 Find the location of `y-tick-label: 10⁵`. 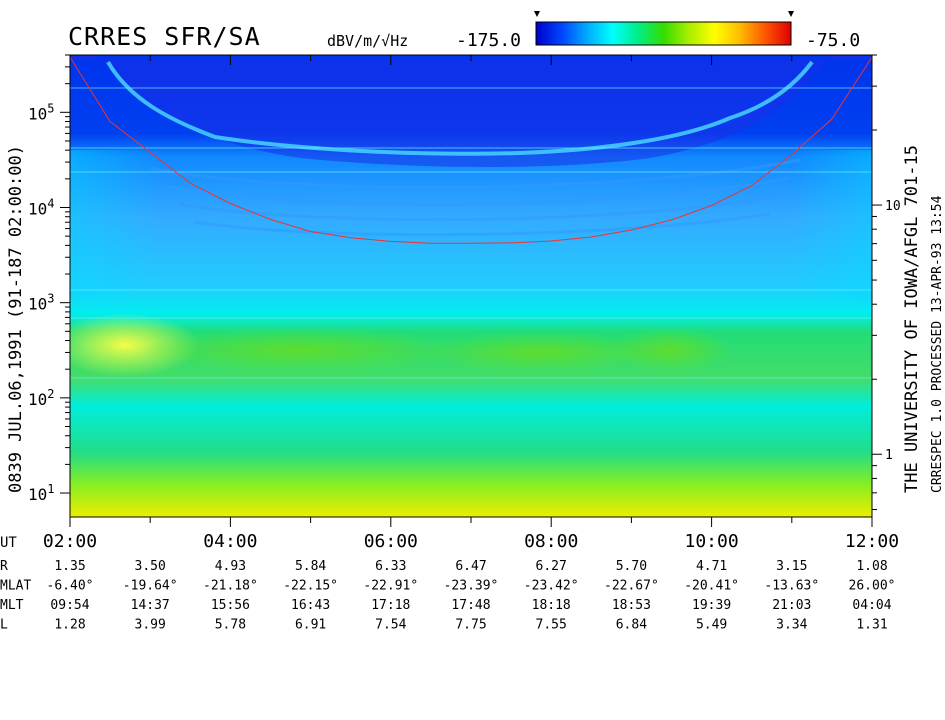

y-tick-label: 10⁵ is located at coordinates (41, 112).